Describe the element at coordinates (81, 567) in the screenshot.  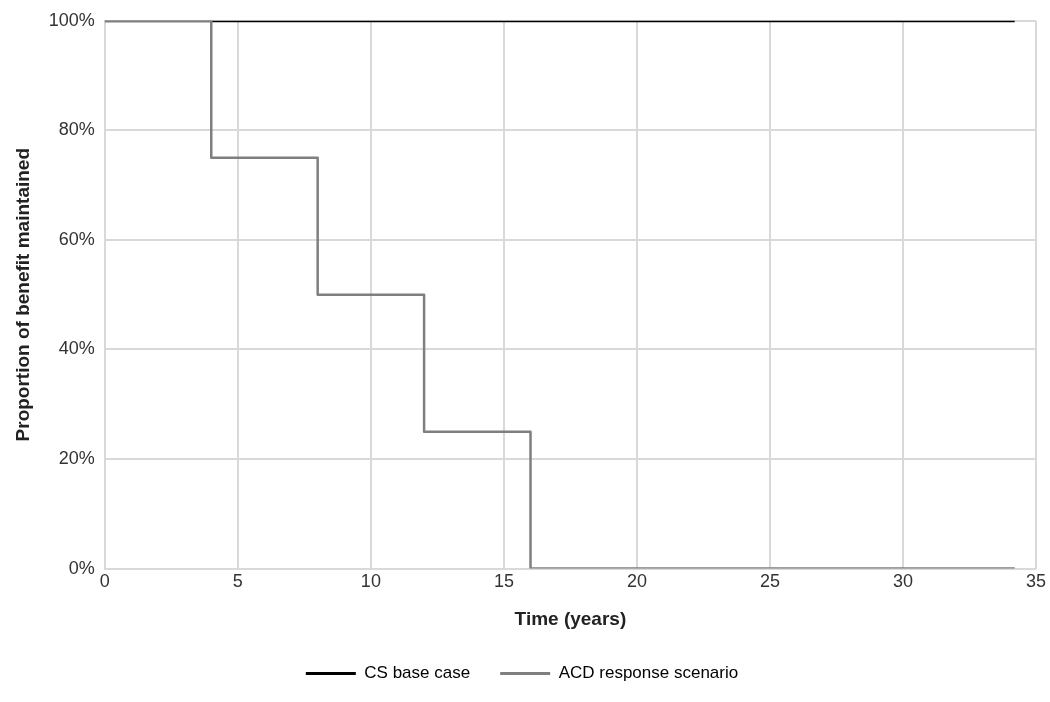
I see `y-tick-label: 0%` at that location.